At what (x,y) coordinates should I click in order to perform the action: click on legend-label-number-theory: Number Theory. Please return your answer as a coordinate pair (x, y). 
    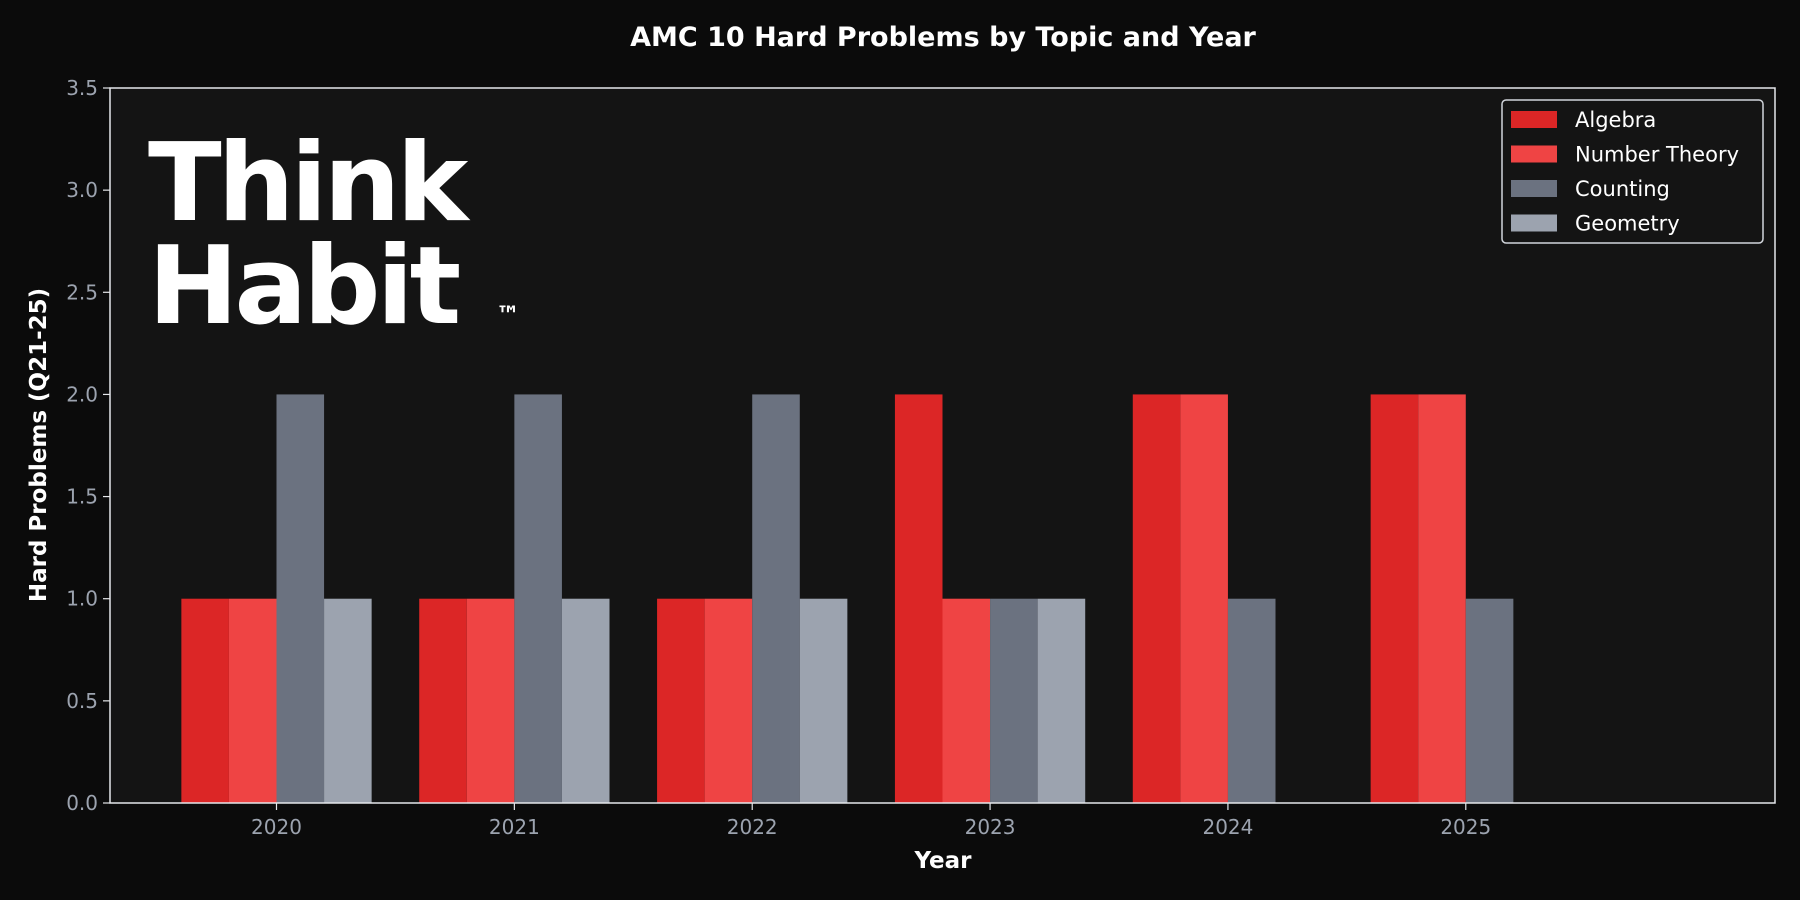
    Looking at the image, I should click on (1657, 155).